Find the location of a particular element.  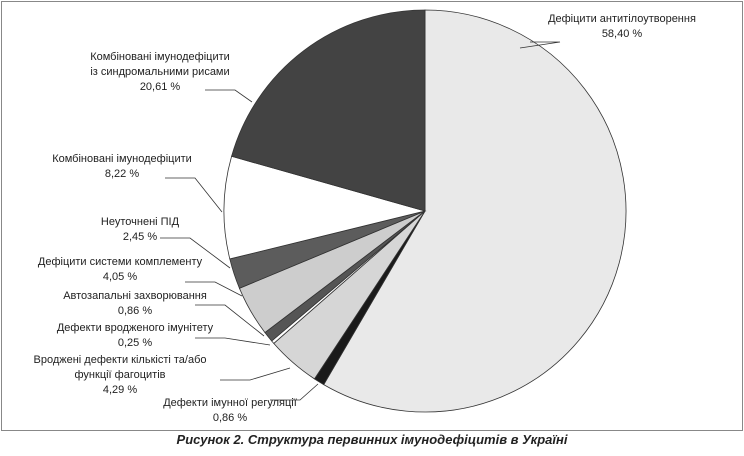

slice-label: Дефекти вродженого імунітету is located at coordinates (135, 328).